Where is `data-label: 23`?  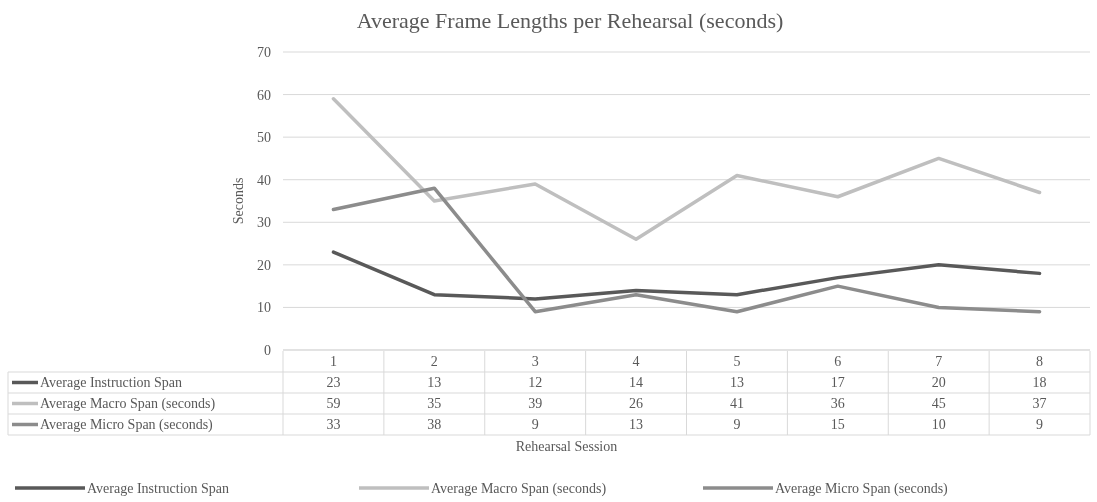
data-label: 23 is located at coordinates (333, 382).